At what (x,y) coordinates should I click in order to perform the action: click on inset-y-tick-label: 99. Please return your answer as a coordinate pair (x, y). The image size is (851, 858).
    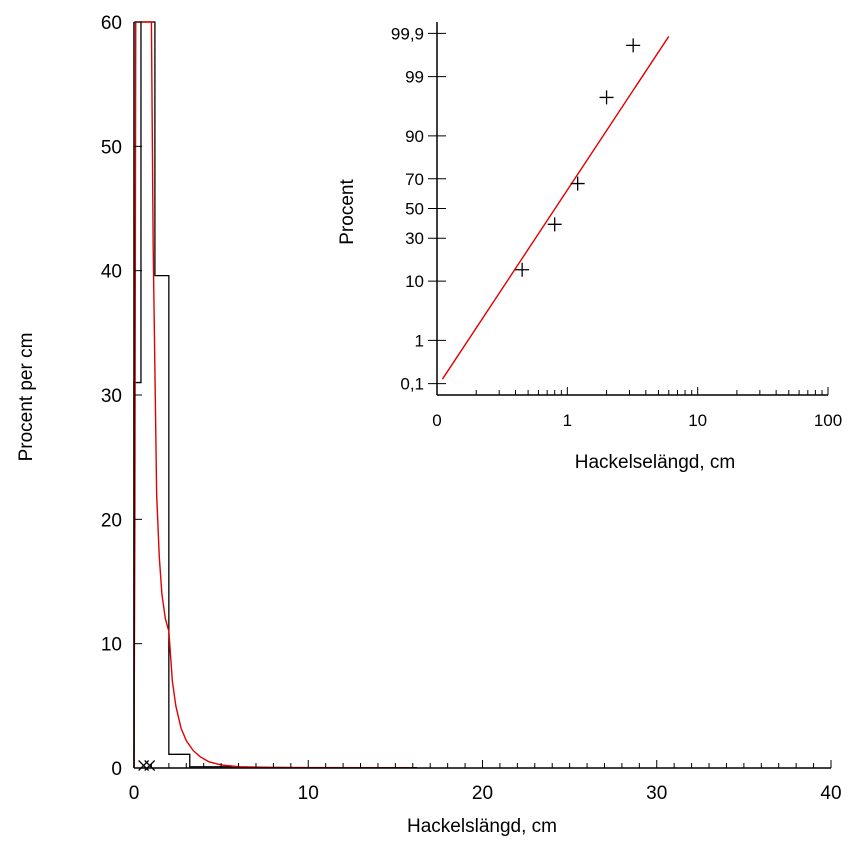
    Looking at the image, I should click on (414, 77).